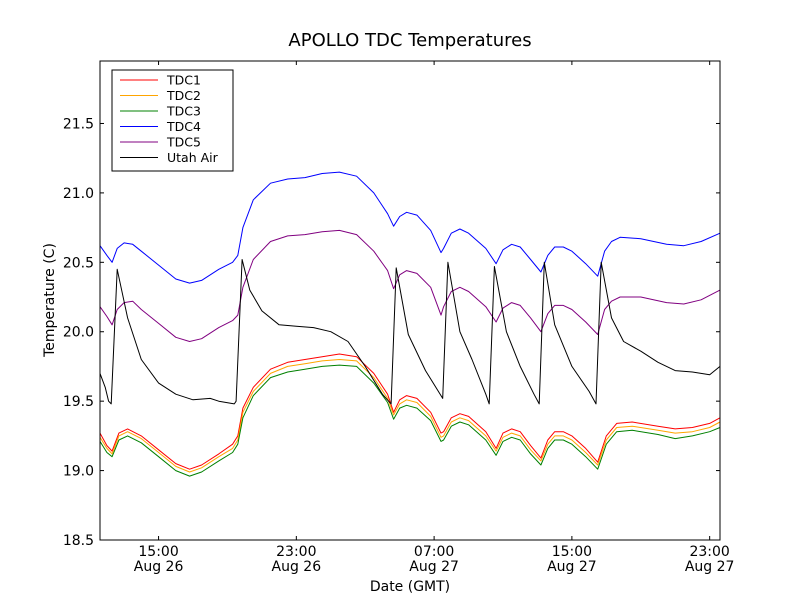 The width and height of the screenshot is (800, 600). I want to click on series-line-tdc5, so click(410, 285).